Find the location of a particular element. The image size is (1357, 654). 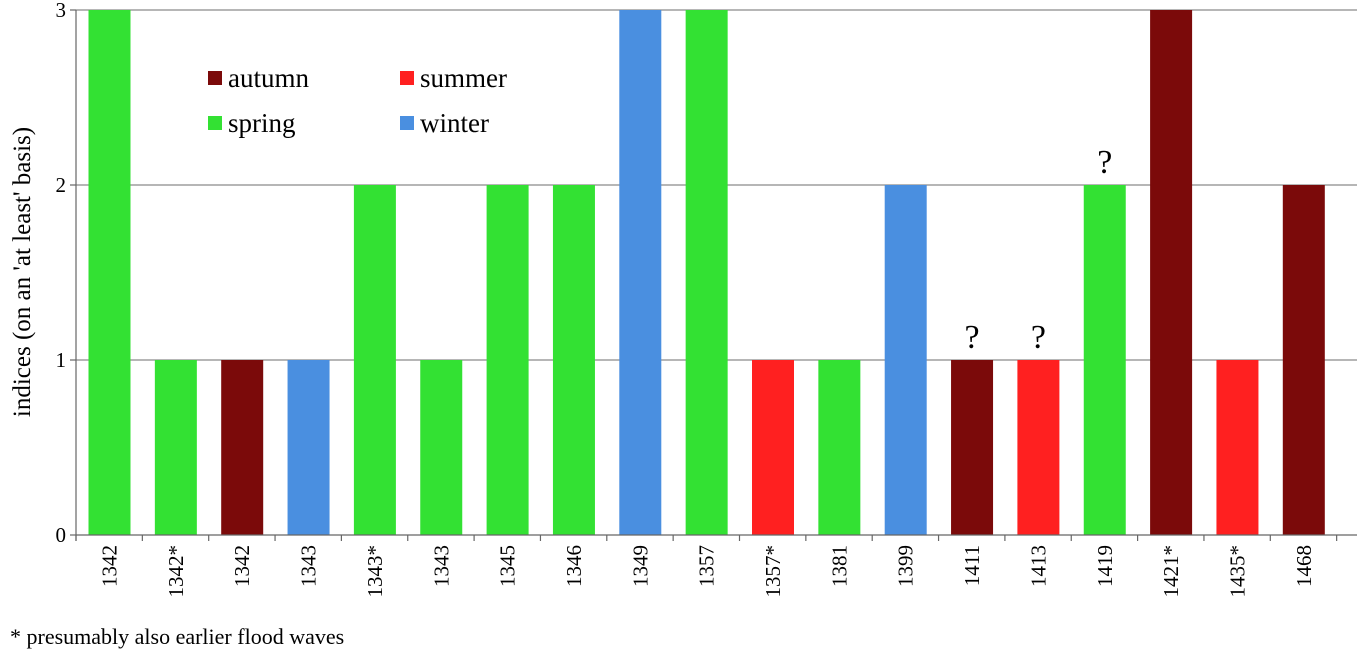

x-tick-label-11: 1381 is located at coordinates (839, 566).